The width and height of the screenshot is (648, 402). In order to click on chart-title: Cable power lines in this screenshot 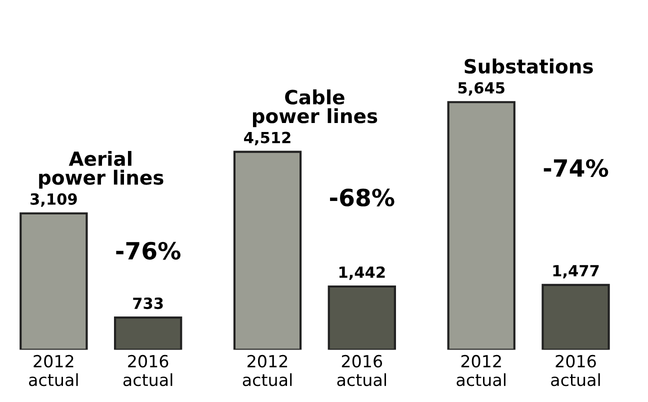, I will do `click(315, 108)`.